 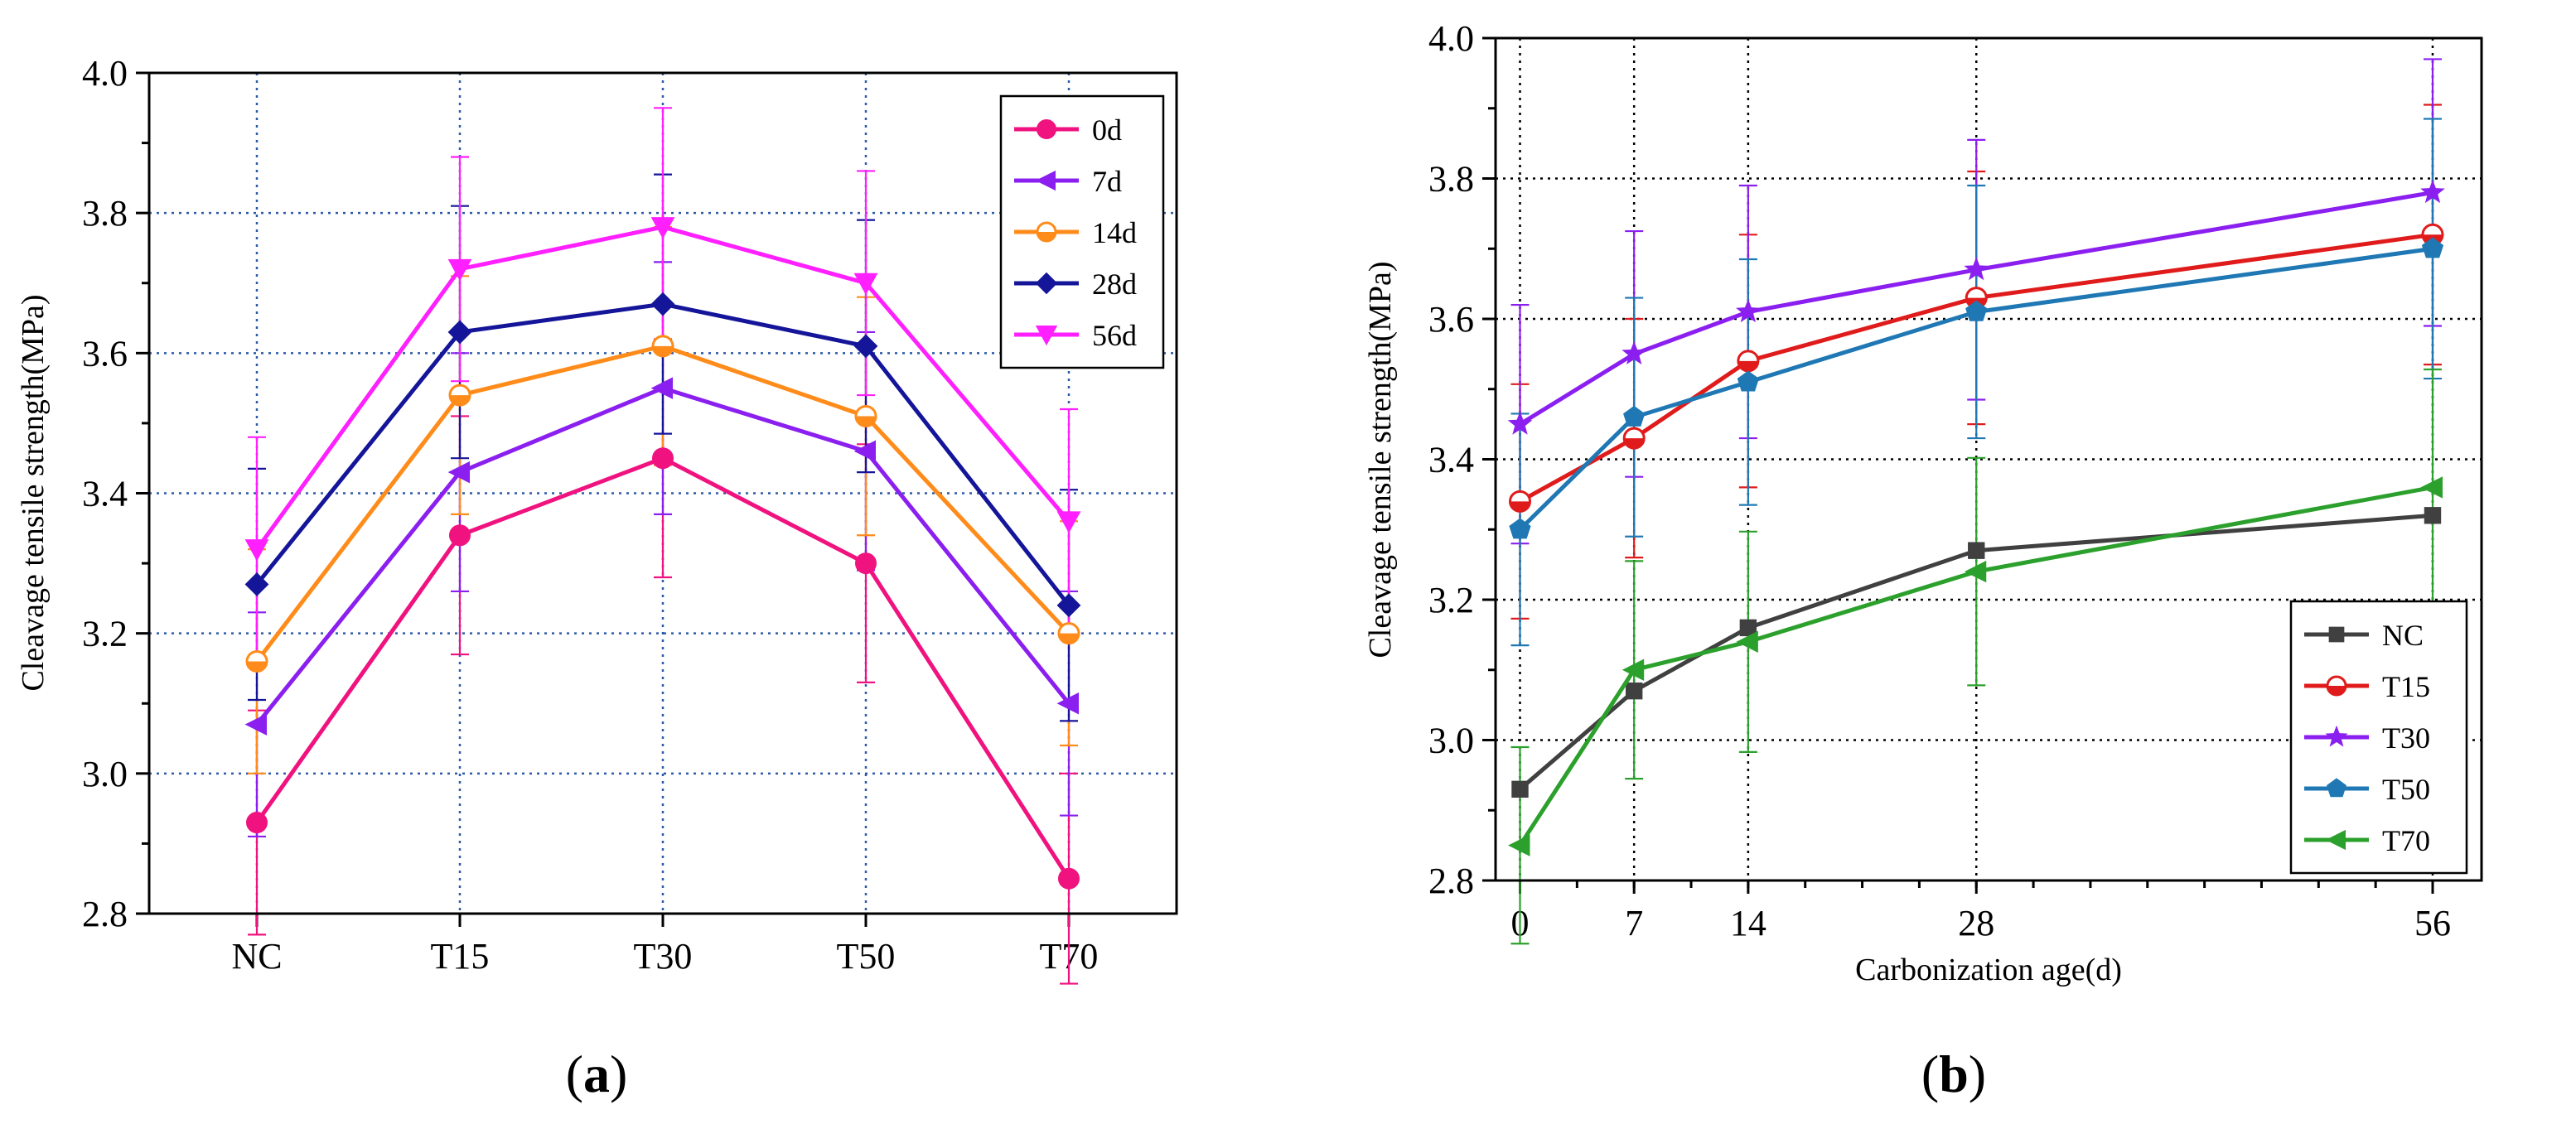 What do you see at coordinates (1114, 284) in the screenshot?
I see `legend-label: 28d` at bounding box center [1114, 284].